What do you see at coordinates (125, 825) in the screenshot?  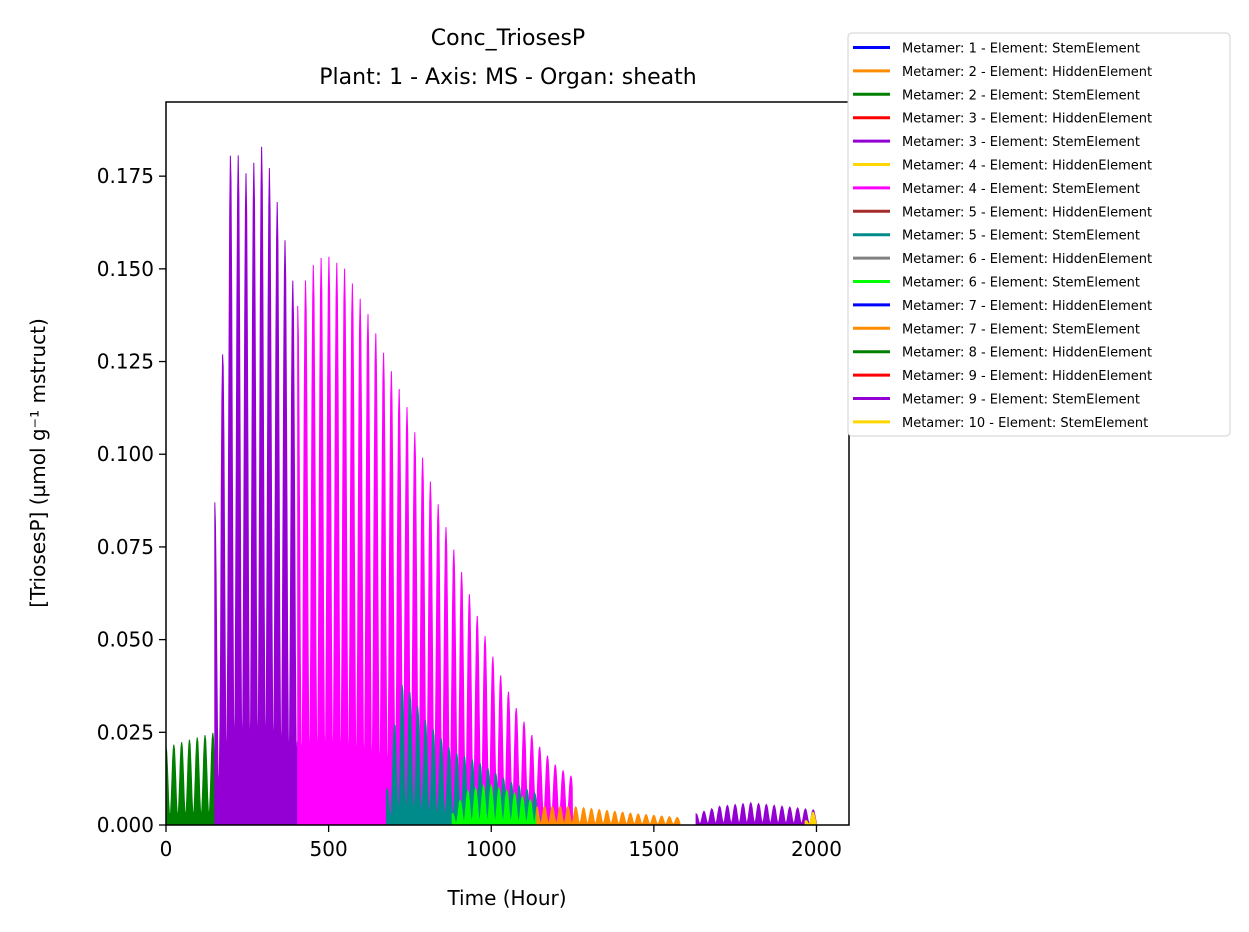 I see `y-tick-label: 0.000` at bounding box center [125, 825].